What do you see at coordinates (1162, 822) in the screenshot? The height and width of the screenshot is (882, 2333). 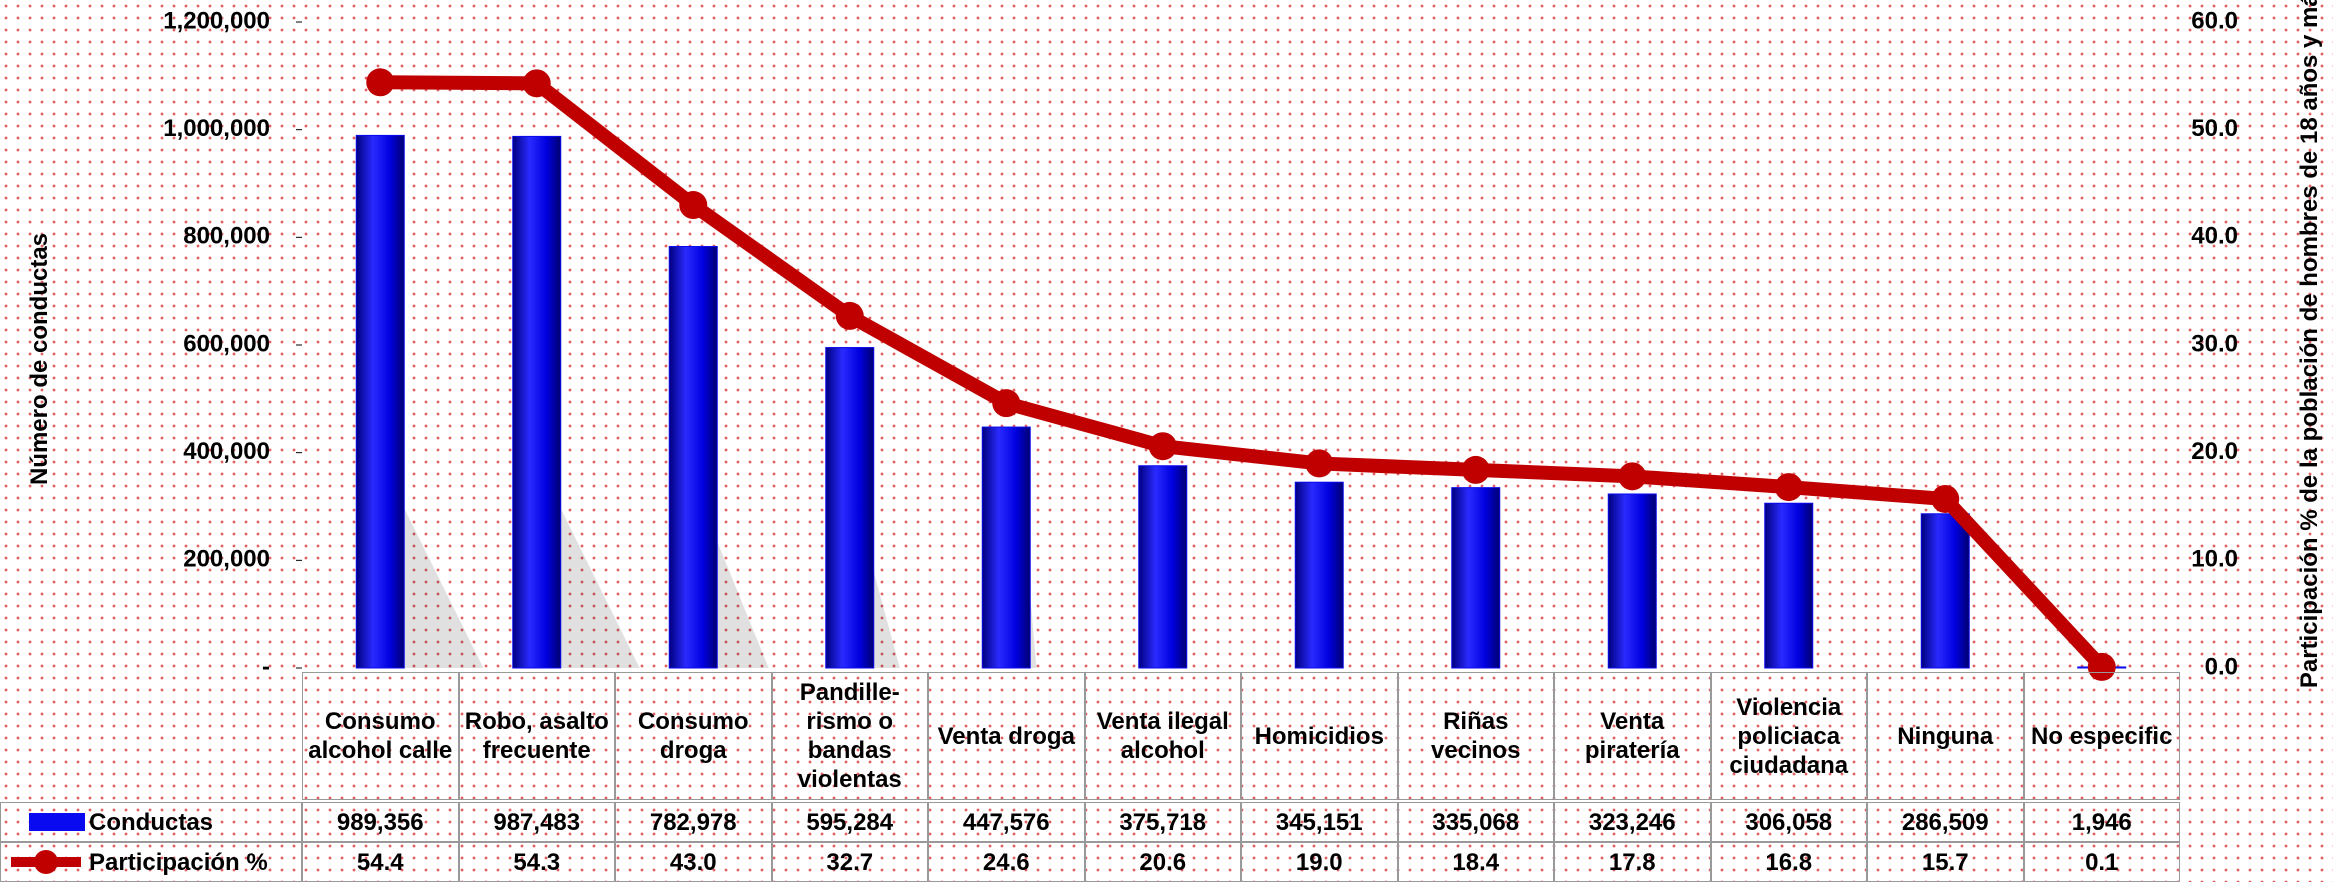 I see `data-label: 375,718` at bounding box center [1162, 822].